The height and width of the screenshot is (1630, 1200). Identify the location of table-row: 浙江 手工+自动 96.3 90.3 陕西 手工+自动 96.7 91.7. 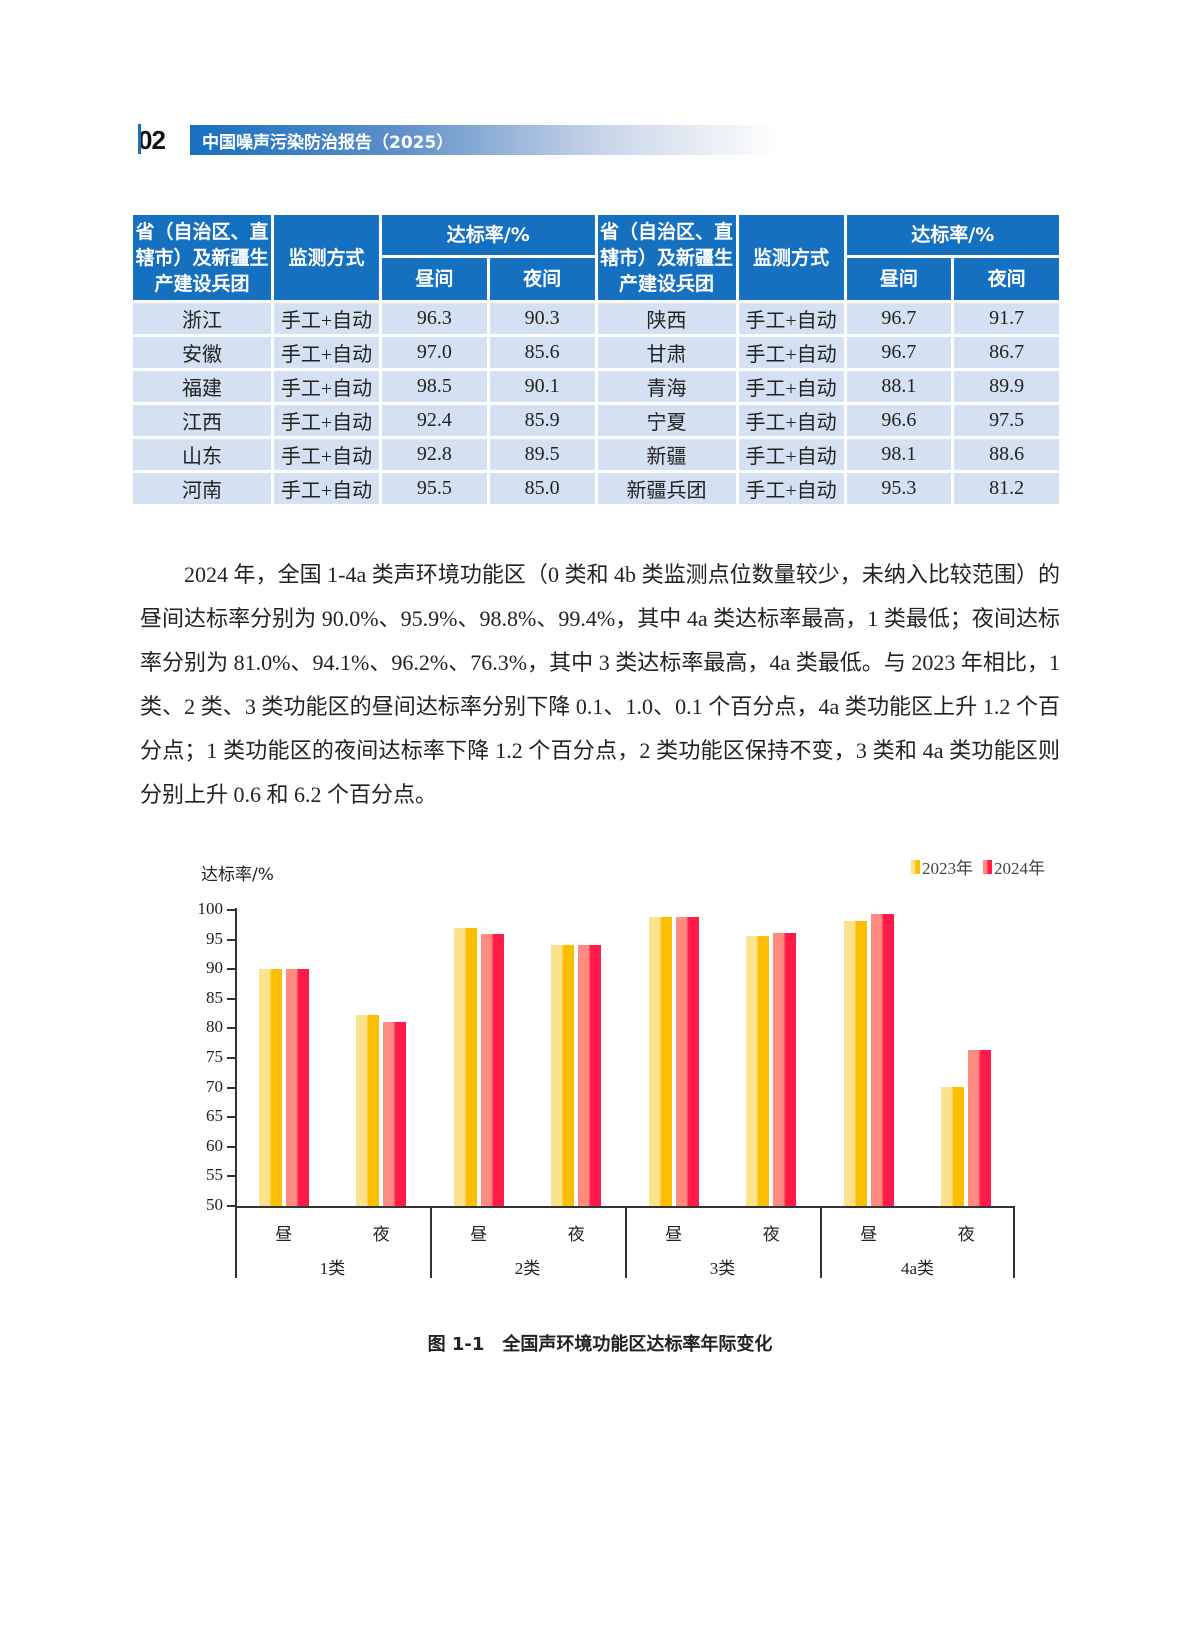
(596, 318).